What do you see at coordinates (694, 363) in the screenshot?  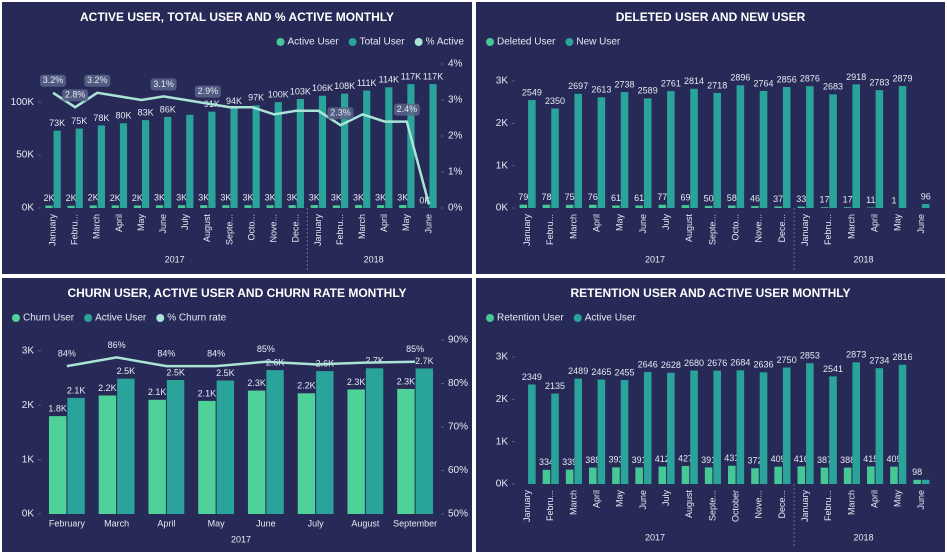 I see `data-label: 2680` at bounding box center [694, 363].